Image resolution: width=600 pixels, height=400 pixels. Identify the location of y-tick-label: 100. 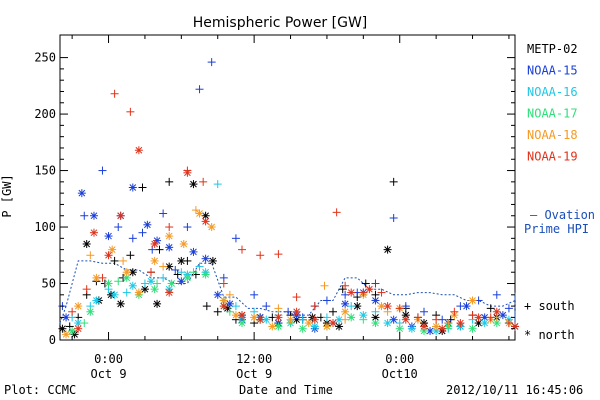
(45, 227).